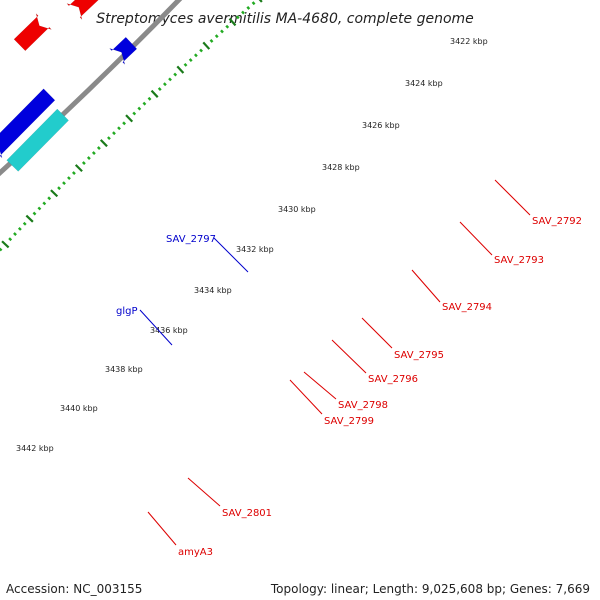  What do you see at coordinates (127, 311) in the screenshot?
I see `gene-label: glgP` at bounding box center [127, 311].